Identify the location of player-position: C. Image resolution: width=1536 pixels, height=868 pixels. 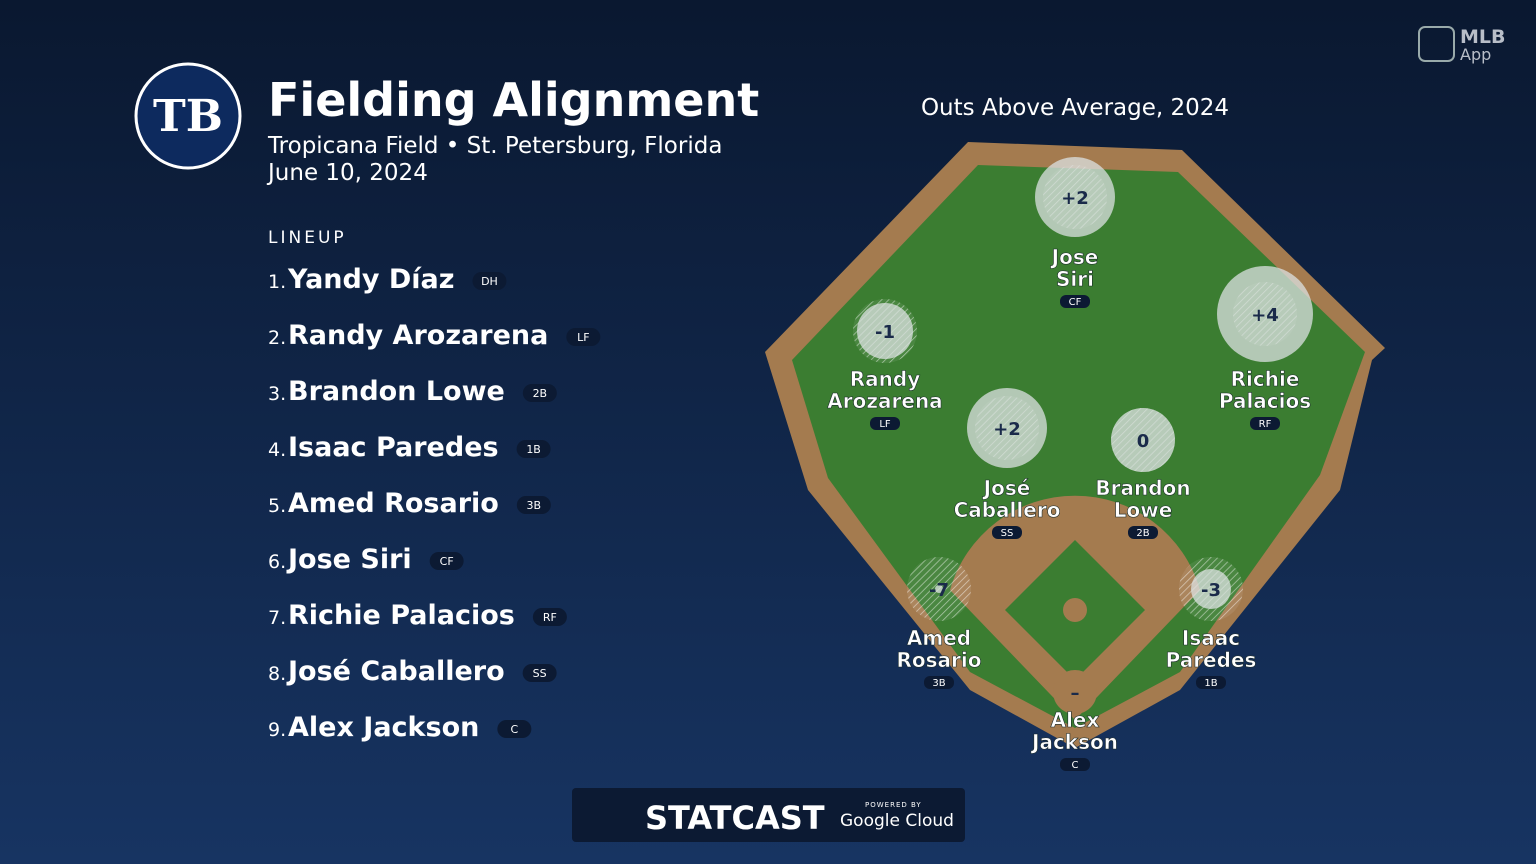
(1075, 765).